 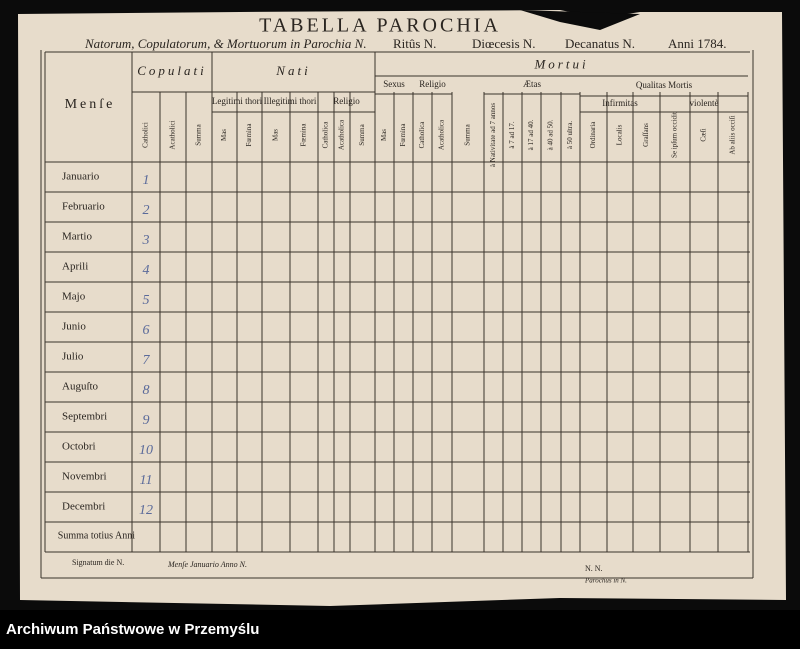 What do you see at coordinates (146, 135) in the screenshot?
I see `column-header: Catholici` at bounding box center [146, 135].